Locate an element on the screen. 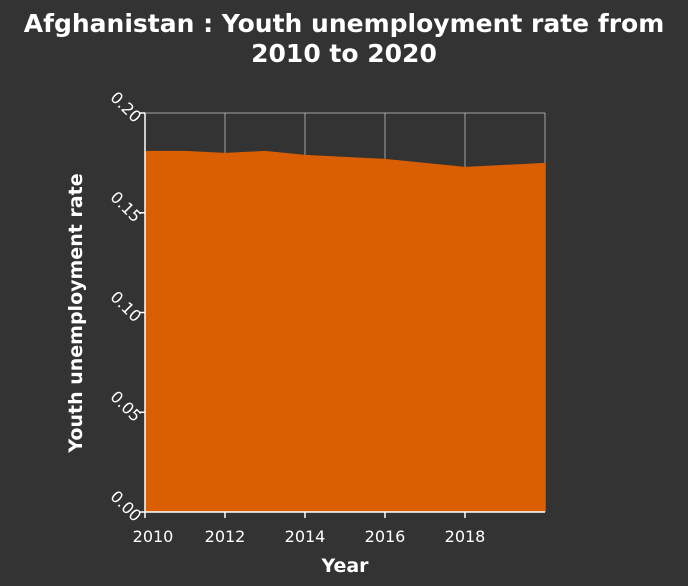  y-axis-ticks: 0.00 0.05 0.10 0.15 0.20 is located at coordinates (126, 307).